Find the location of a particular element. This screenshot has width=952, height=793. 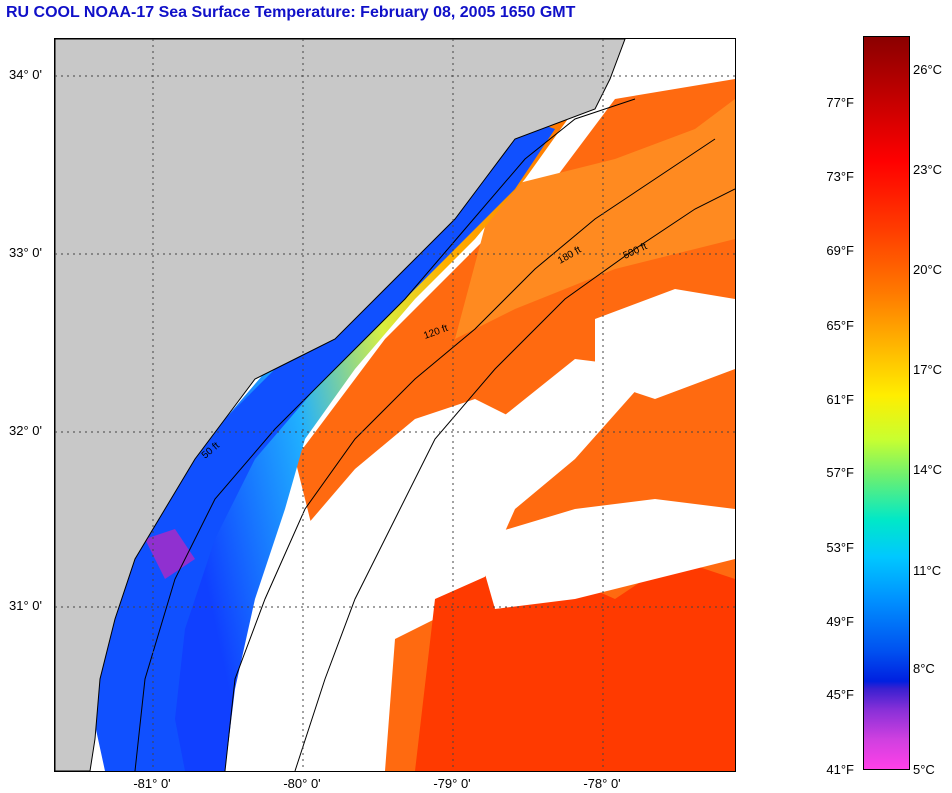

warm-water-red is located at coordinates (575, 665).